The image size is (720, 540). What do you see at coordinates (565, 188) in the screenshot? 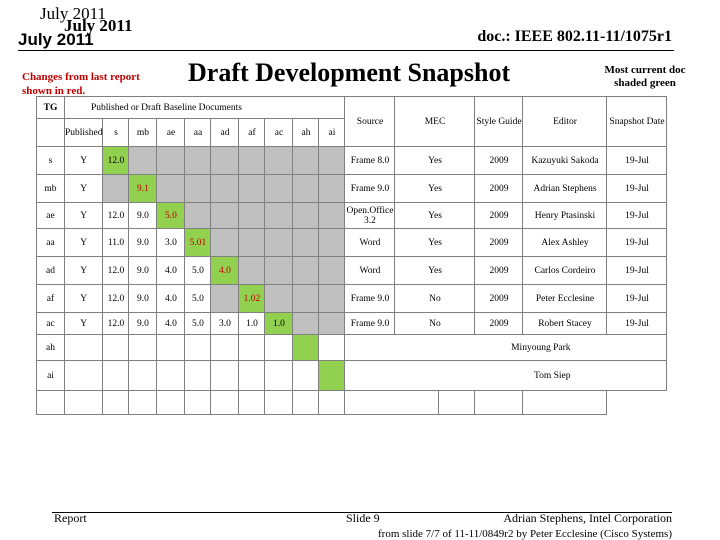
I see `row-editor: Adrian Stephens` at bounding box center [565, 188].